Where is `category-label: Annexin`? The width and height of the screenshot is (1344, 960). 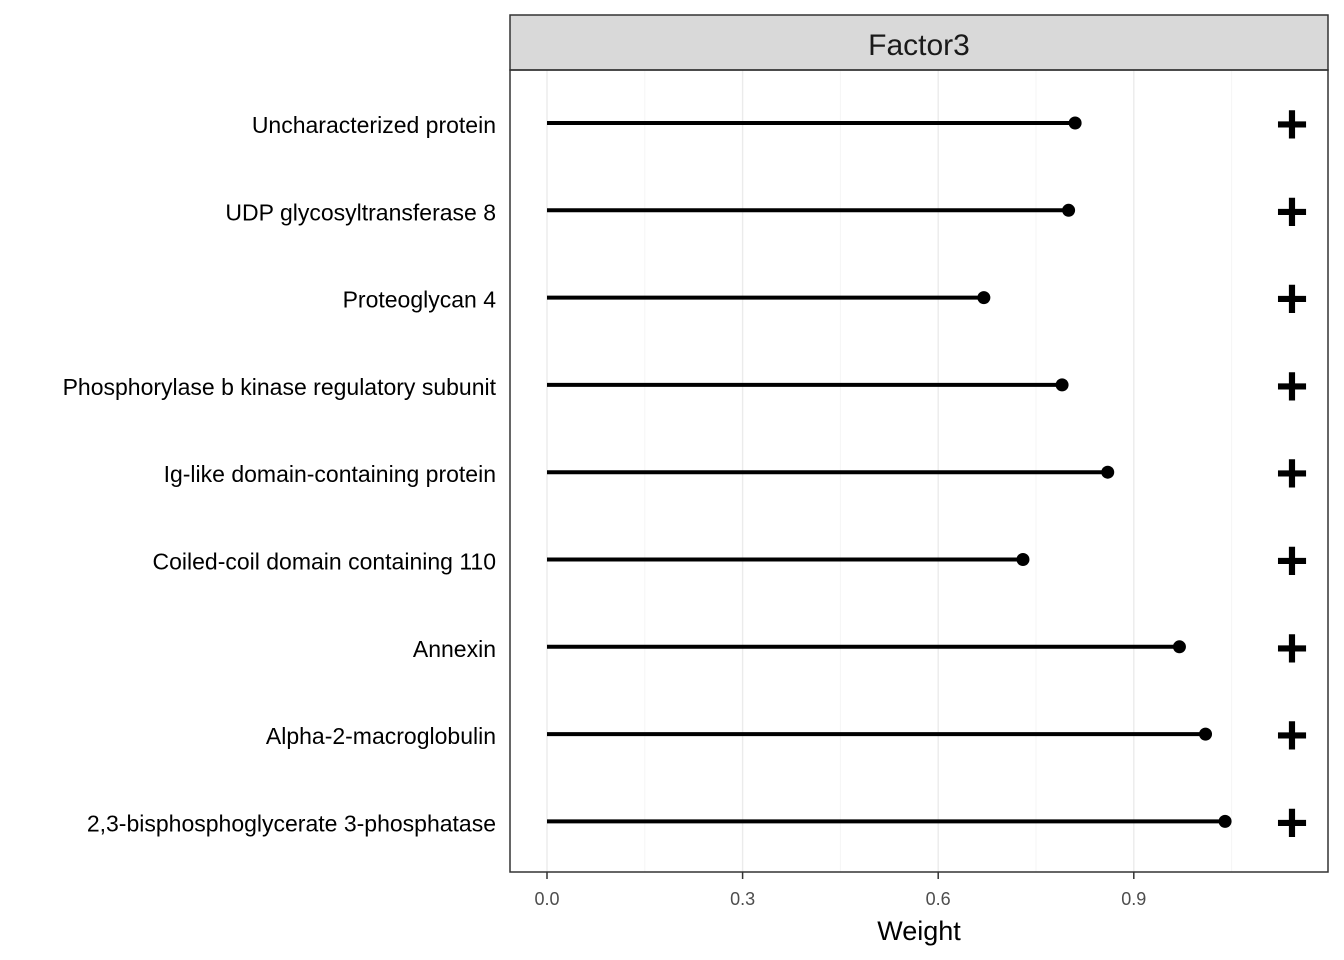
category-label: Annexin is located at coordinates (454, 649).